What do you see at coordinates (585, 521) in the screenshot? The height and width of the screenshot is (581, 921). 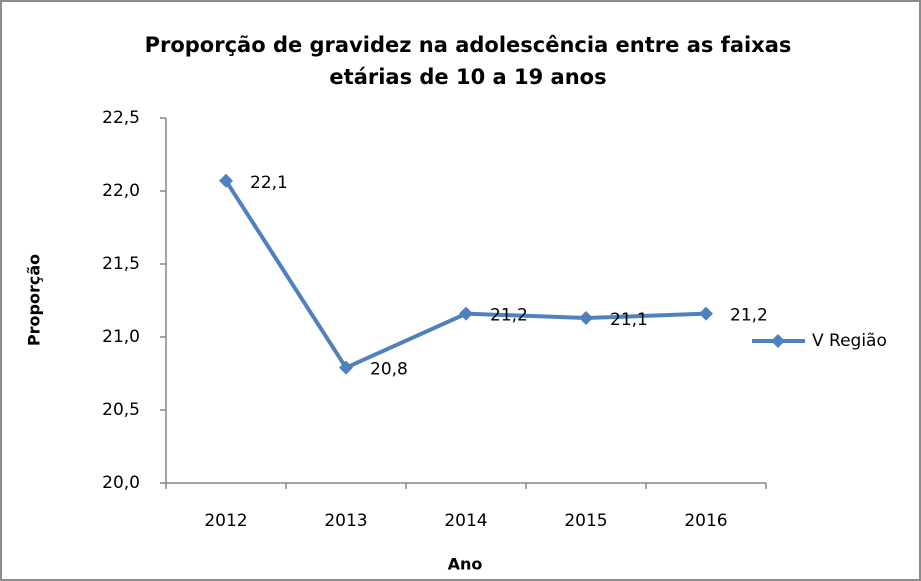 I see `x-tick-label: 2015` at bounding box center [585, 521].